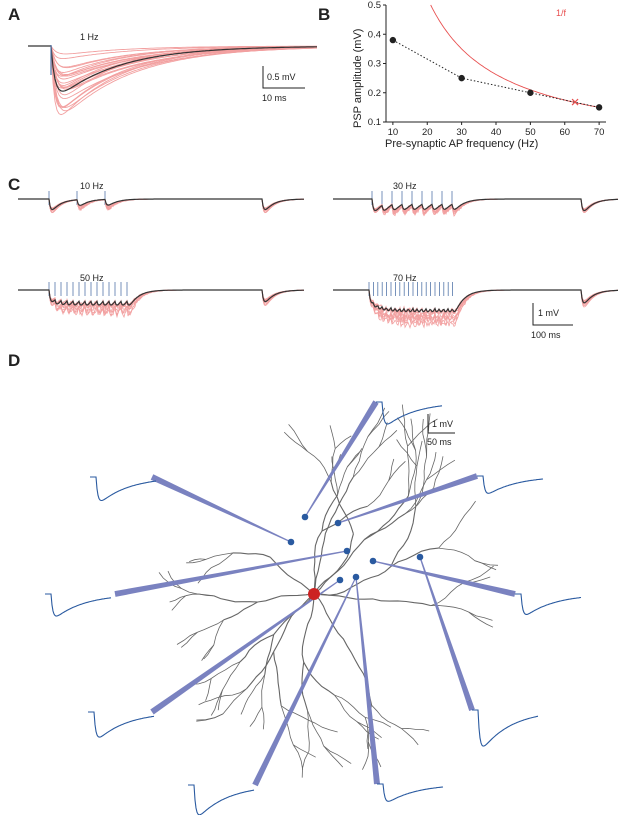 This screenshot has height=815, width=624. What do you see at coordinates (530, 132) in the screenshot?
I see `x-tick-label: 50` at bounding box center [530, 132].